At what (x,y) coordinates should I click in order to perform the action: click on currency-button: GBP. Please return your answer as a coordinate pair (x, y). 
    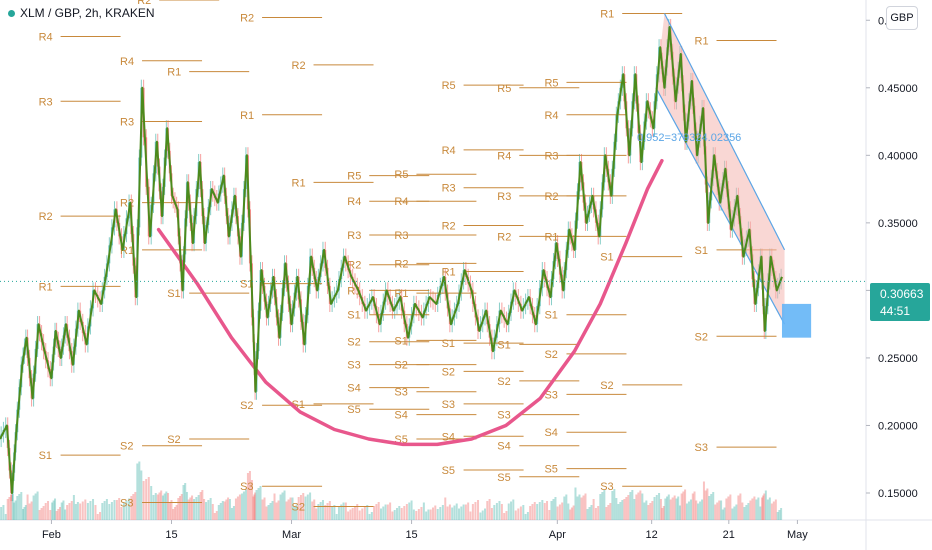
    Looking at the image, I should click on (902, 18).